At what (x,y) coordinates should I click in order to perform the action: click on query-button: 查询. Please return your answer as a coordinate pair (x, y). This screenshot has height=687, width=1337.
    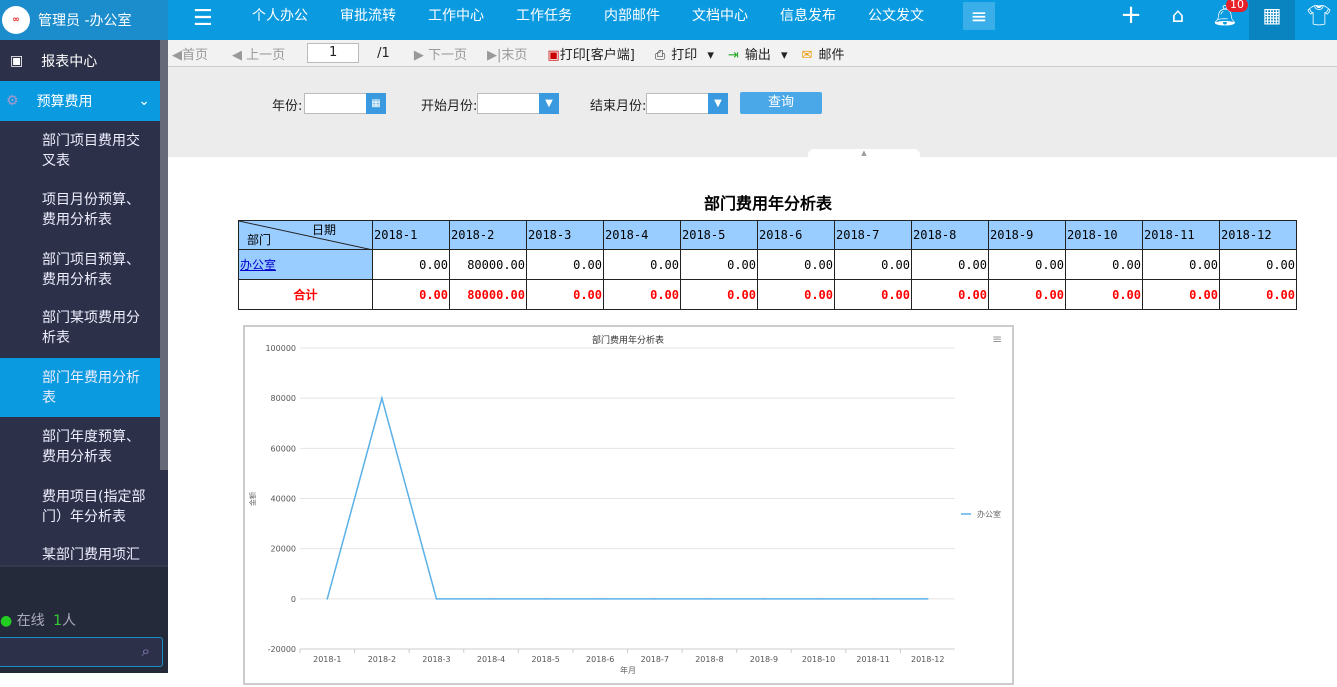
    Looking at the image, I should click on (781, 103).